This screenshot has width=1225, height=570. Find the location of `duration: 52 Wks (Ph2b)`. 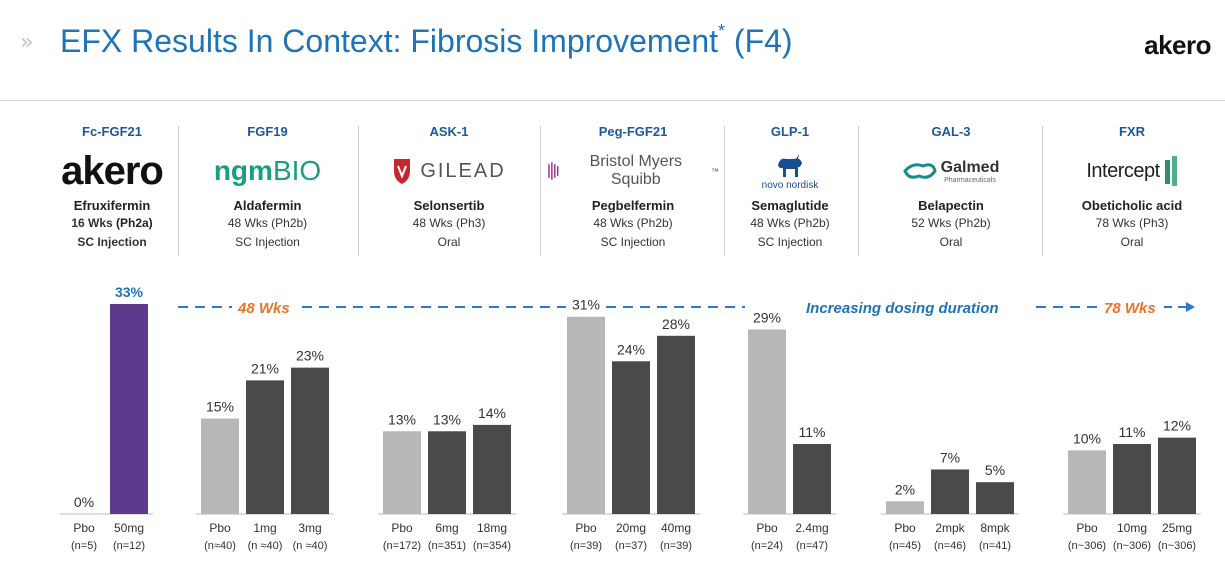

duration: 52 Wks (Ph2b) is located at coordinates (951, 223).